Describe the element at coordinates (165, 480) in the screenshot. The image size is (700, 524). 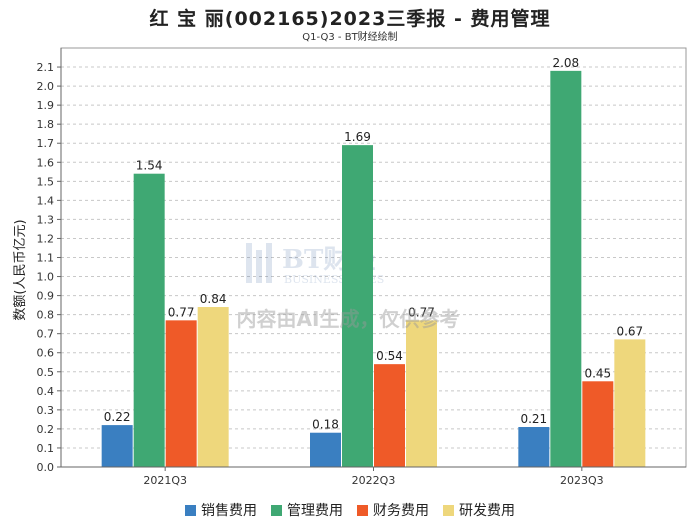
I see `x-tick-label: 2021Q3` at that location.